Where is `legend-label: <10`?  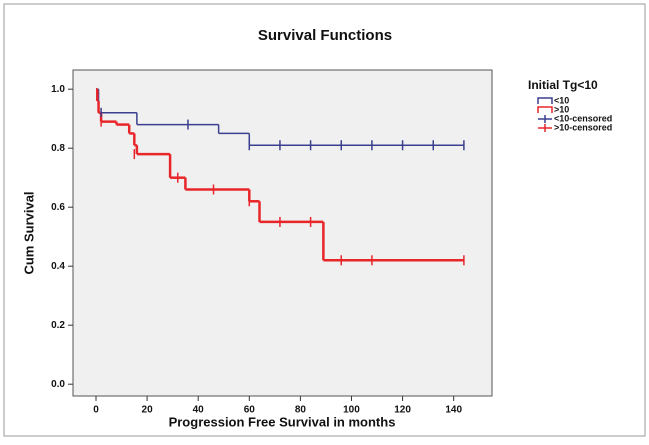
legend-label: <10 is located at coordinates (561, 100).